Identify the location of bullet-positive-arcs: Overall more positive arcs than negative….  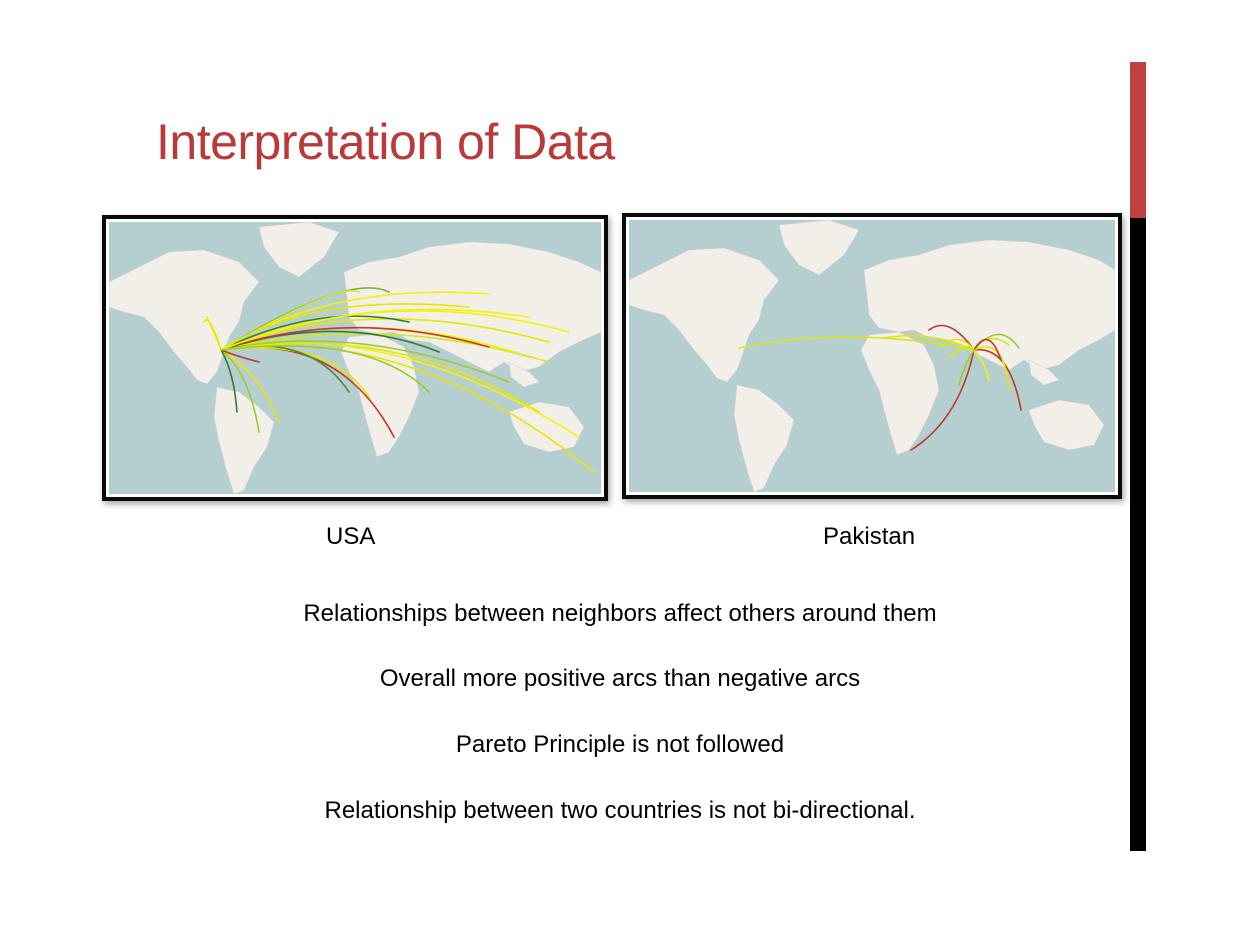
(620, 678).